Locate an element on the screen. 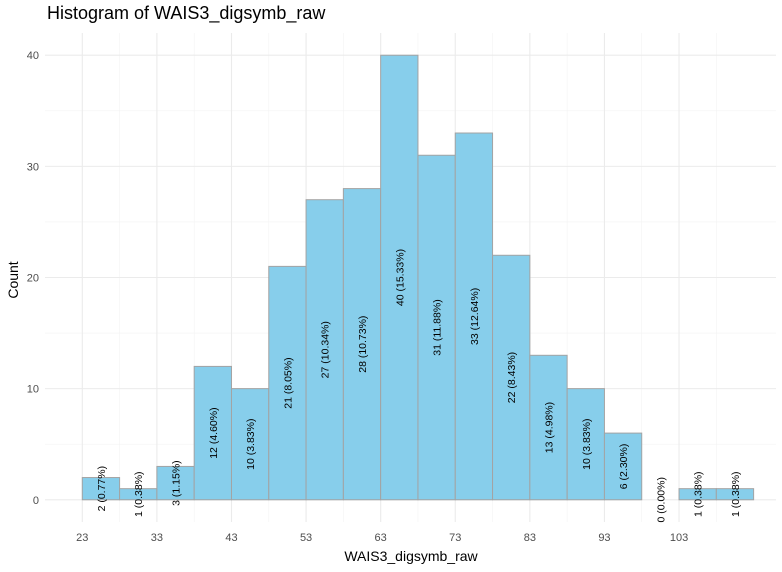  y-axis-ticks: 0 10 20 30 40 is located at coordinates (33, 278).